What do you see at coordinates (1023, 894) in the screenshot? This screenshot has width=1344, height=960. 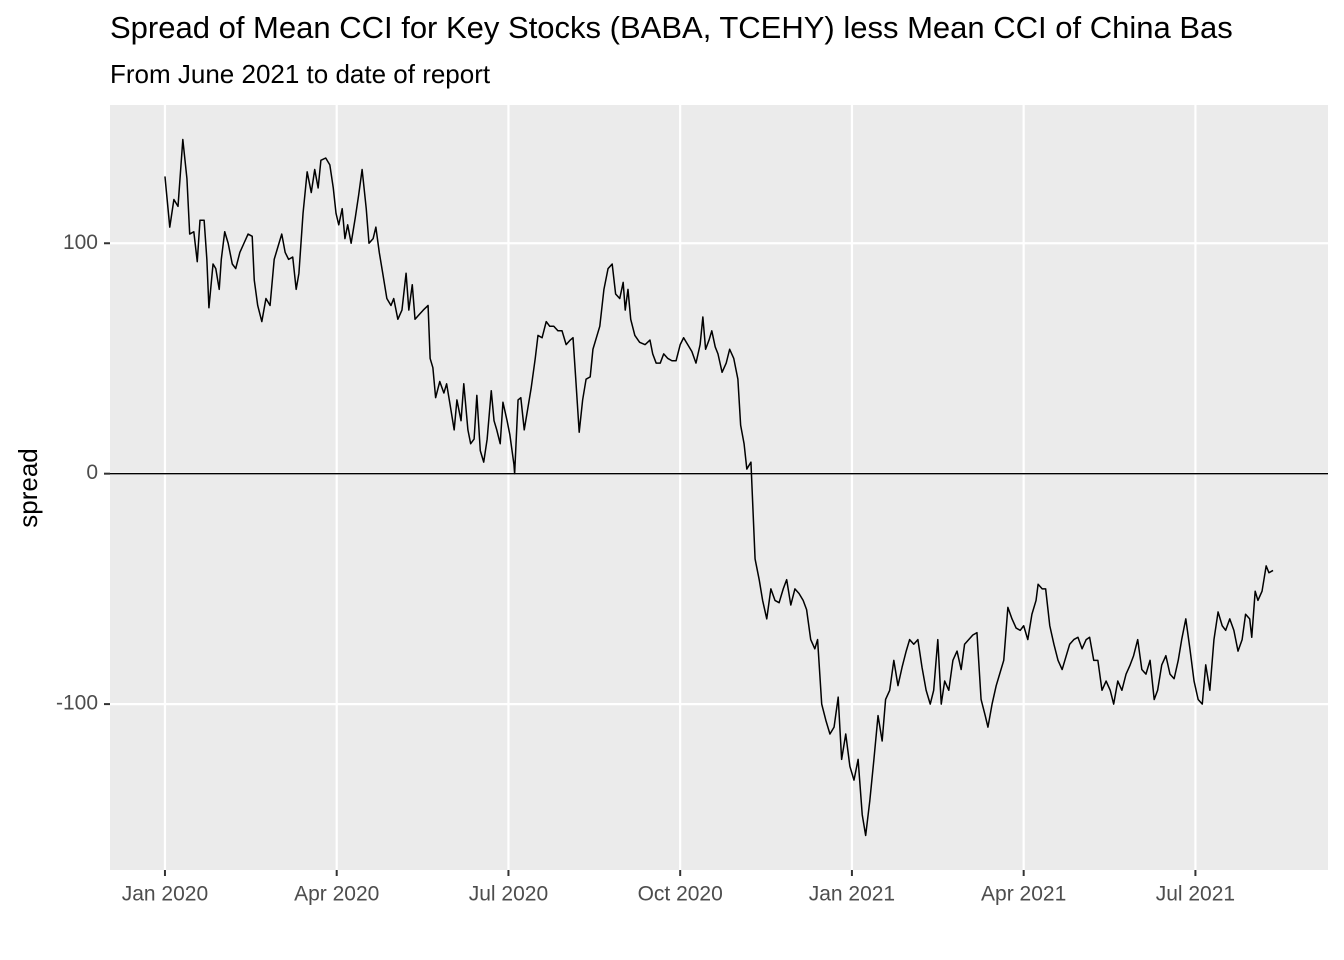 I see `x-tick-label: Apr 2021` at bounding box center [1023, 894].